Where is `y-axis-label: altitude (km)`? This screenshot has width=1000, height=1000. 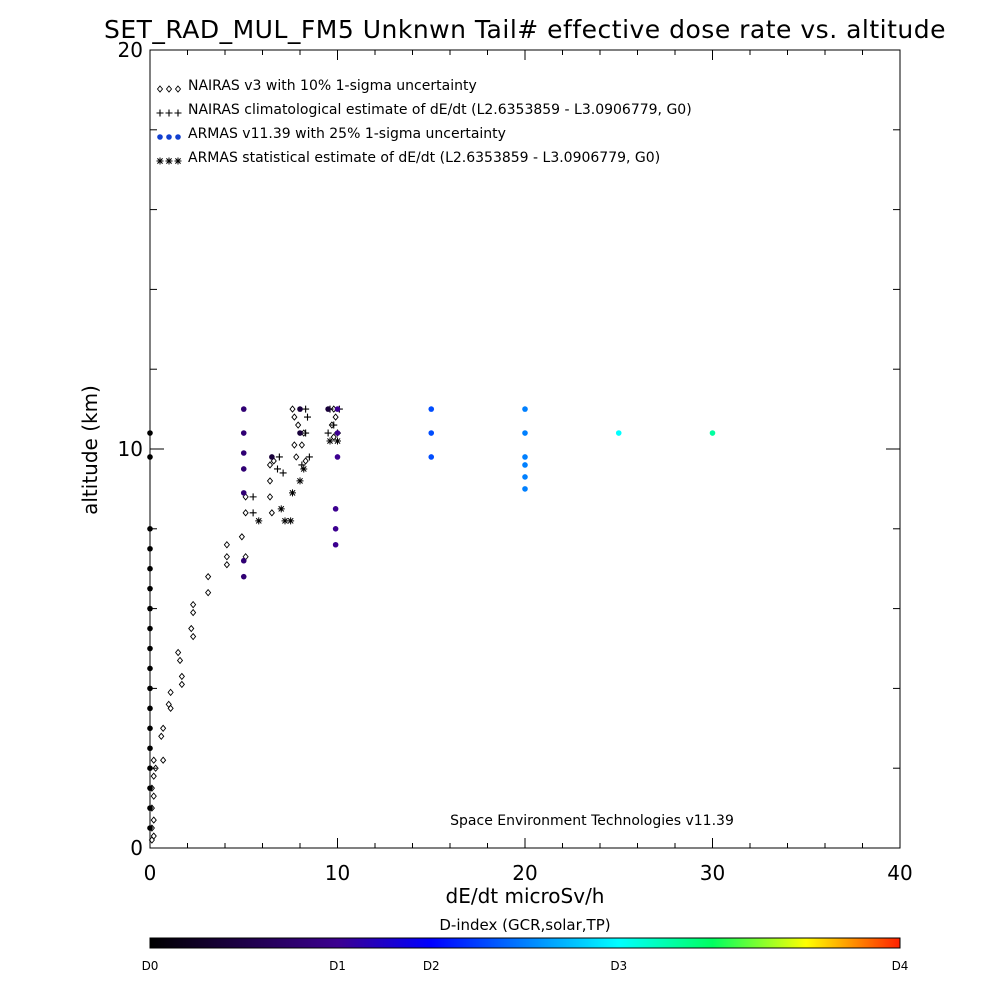
y-axis-label: altitude (km) is located at coordinates (90, 450).